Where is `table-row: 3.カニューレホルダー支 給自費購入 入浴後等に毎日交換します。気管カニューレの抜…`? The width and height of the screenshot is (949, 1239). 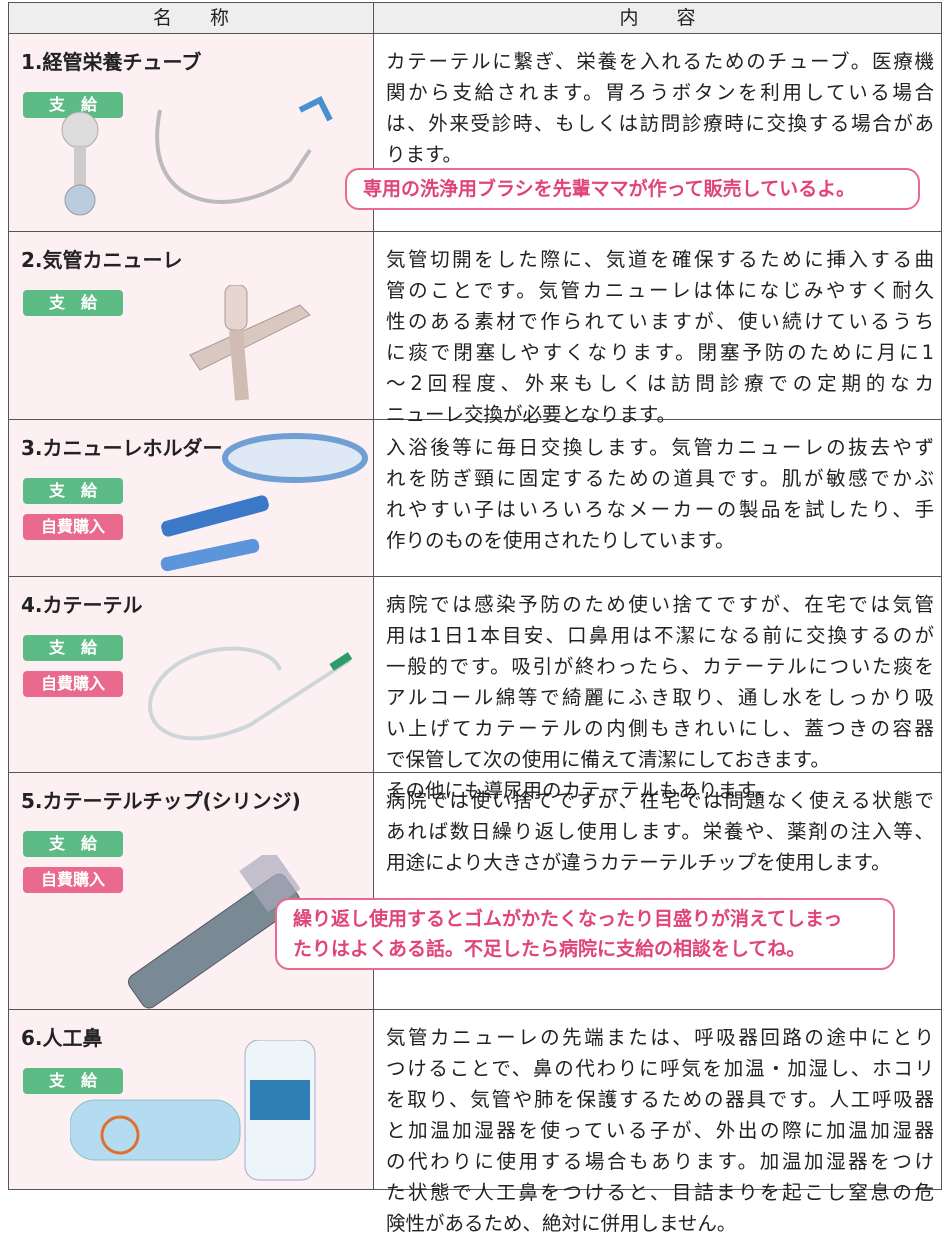
table-row: 3.カニューレホルダー支 給自費購入 入浴後等に毎日交換します。気管カニューレの抜… is located at coordinates (475, 498).